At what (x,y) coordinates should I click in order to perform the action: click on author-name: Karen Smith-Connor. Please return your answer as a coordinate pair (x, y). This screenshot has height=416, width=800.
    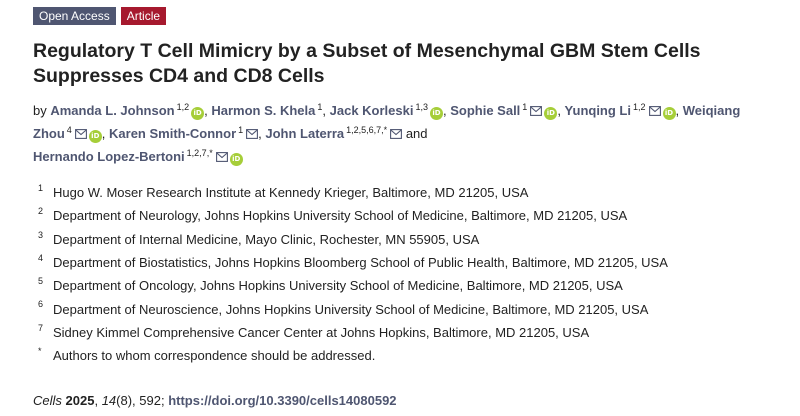
    Looking at the image, I should click on (173, 133).